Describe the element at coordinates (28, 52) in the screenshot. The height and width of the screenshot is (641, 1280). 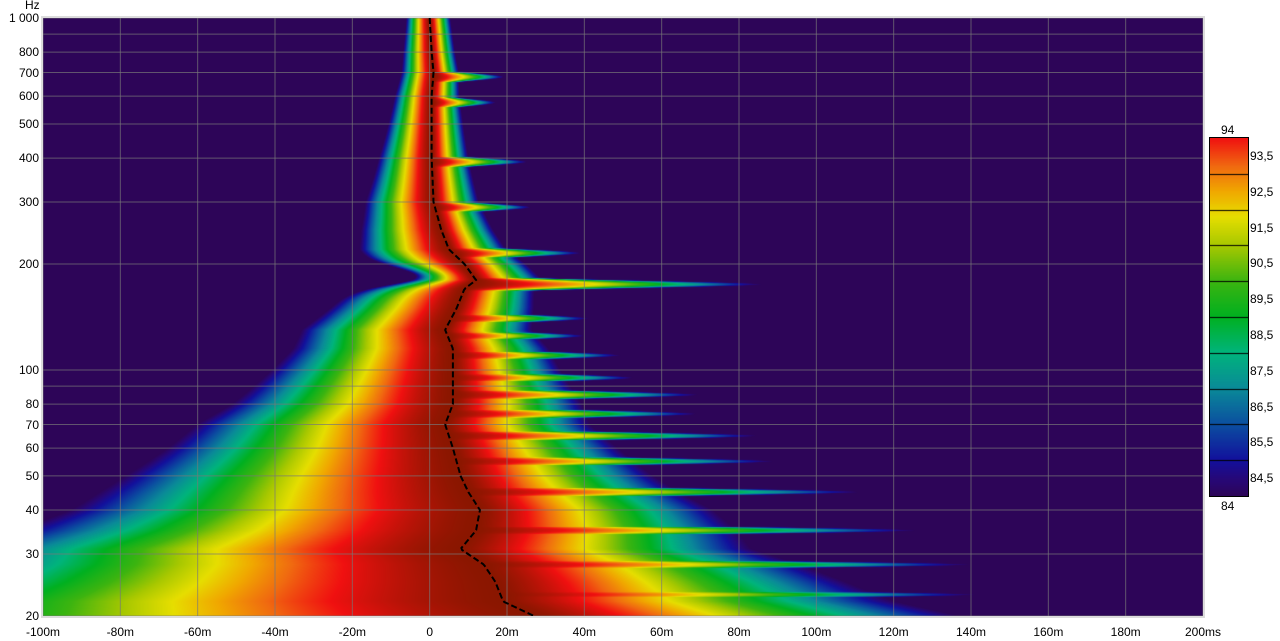
I see `y-tick-label: 800` at that location.